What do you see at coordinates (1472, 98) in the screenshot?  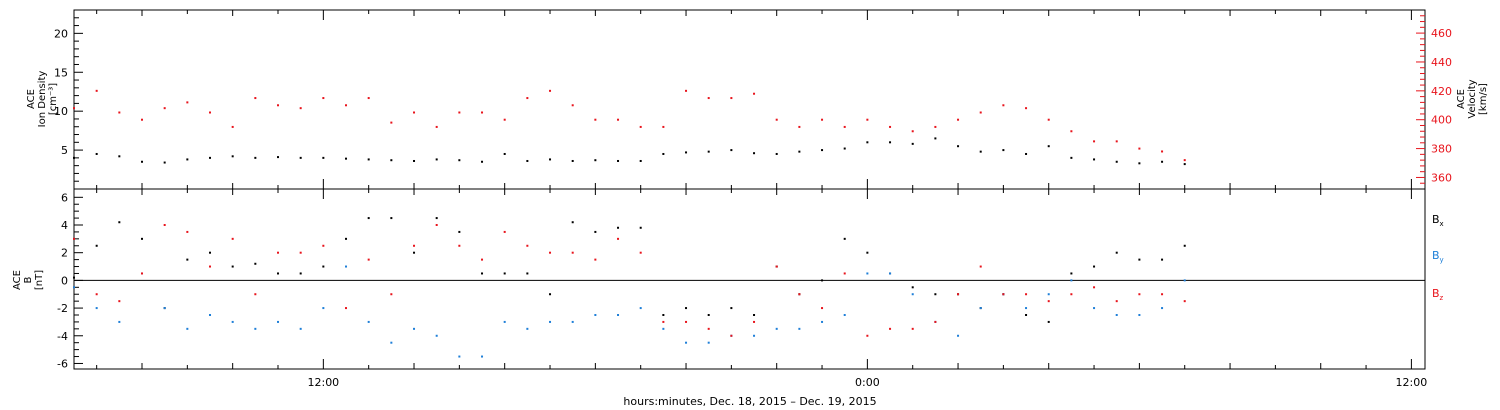 I see `velocity-axis-label-line2: Velocity` at bounding box center [1472, 98].